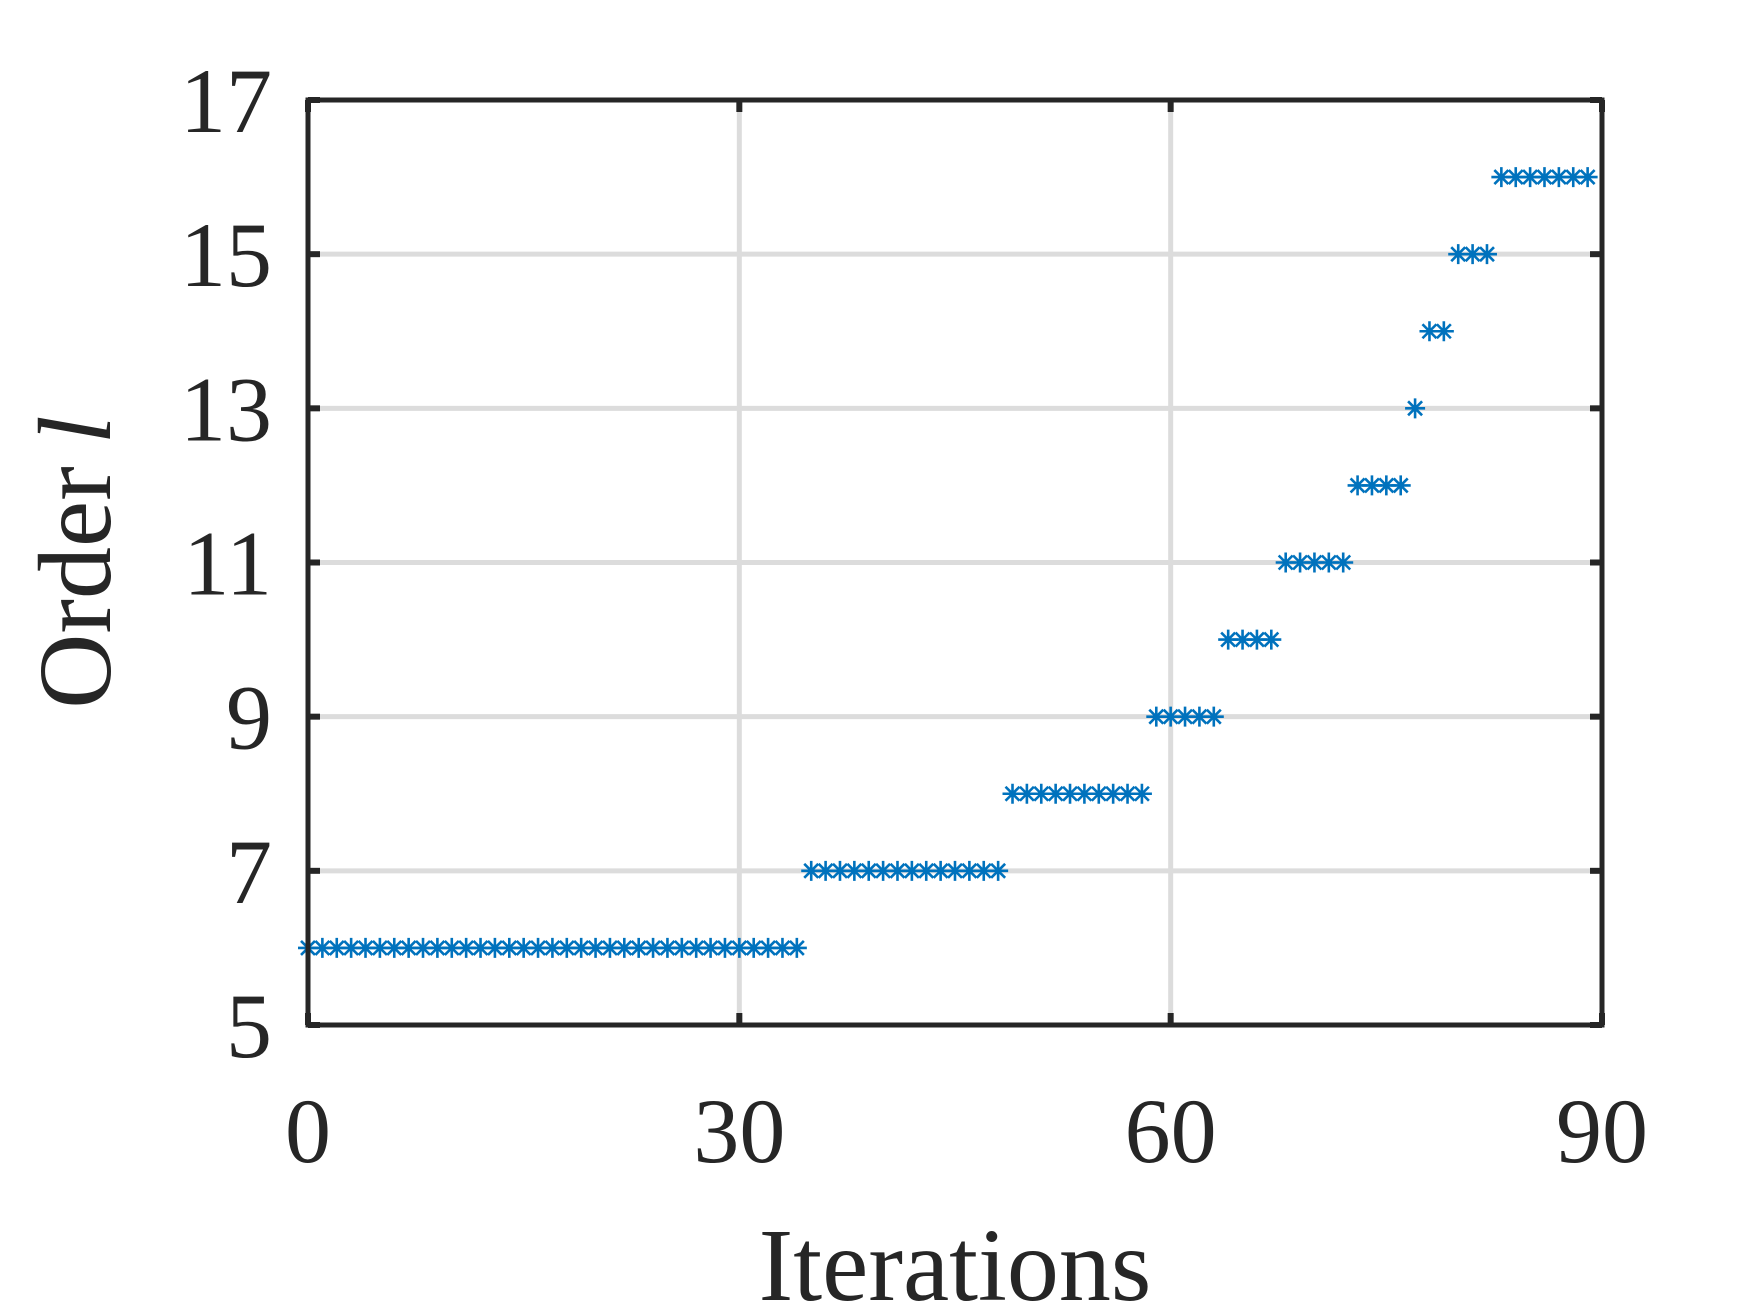  Describe the element at coordinates (249, 872) in the screenshot. I see `y-tick-label: 7` at that location.